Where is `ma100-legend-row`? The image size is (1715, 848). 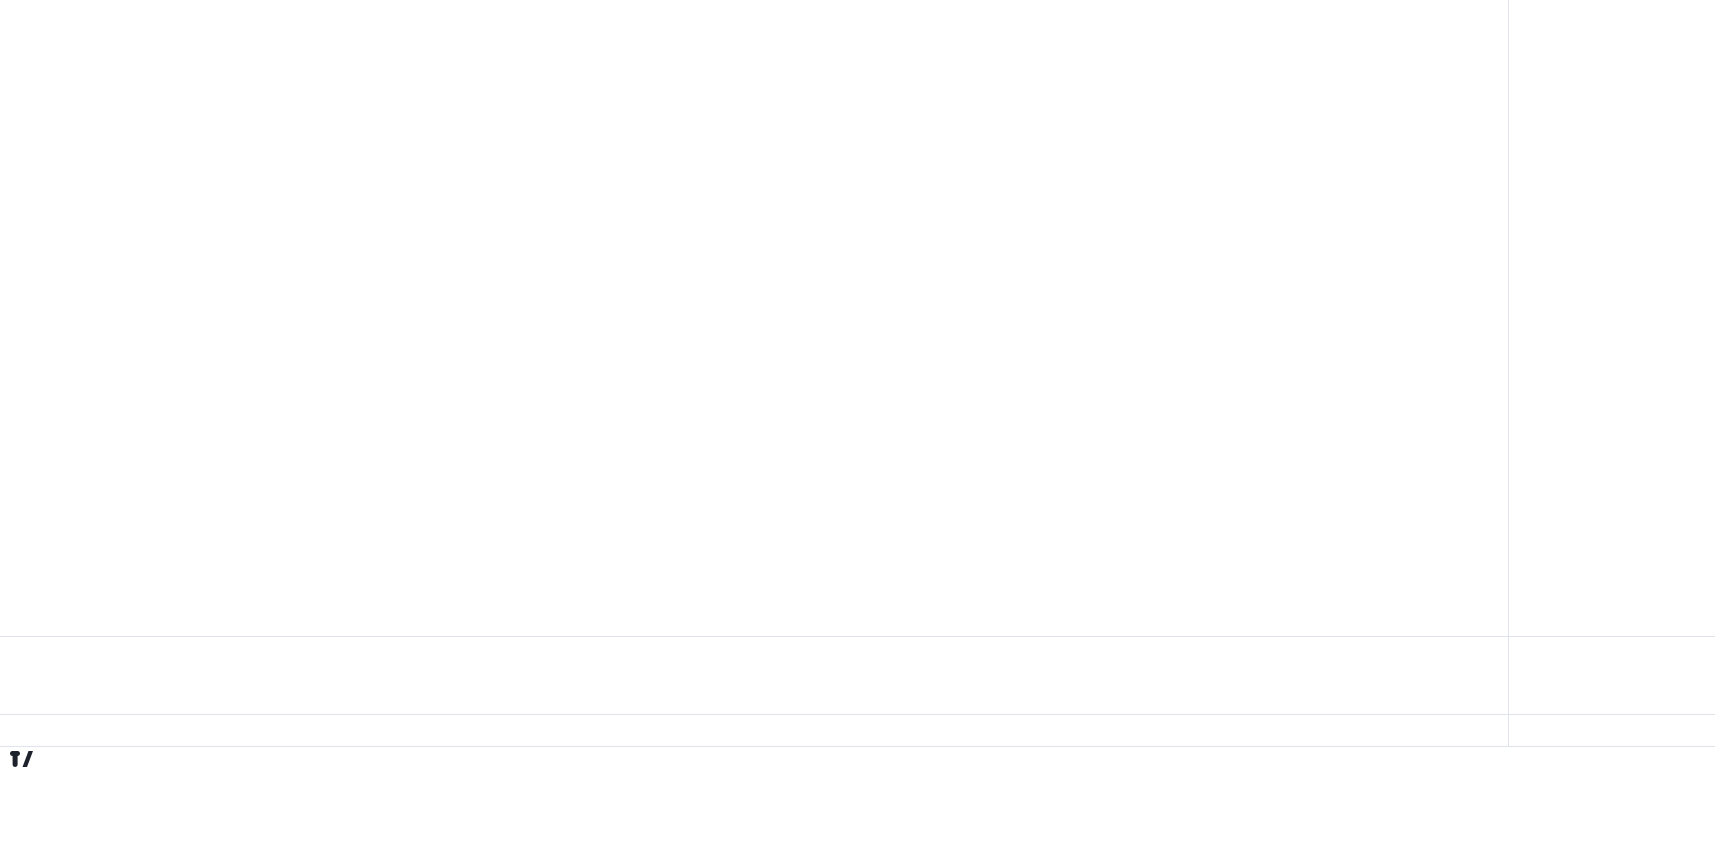
ma100-legend-row is located at coordinates (37, 33).